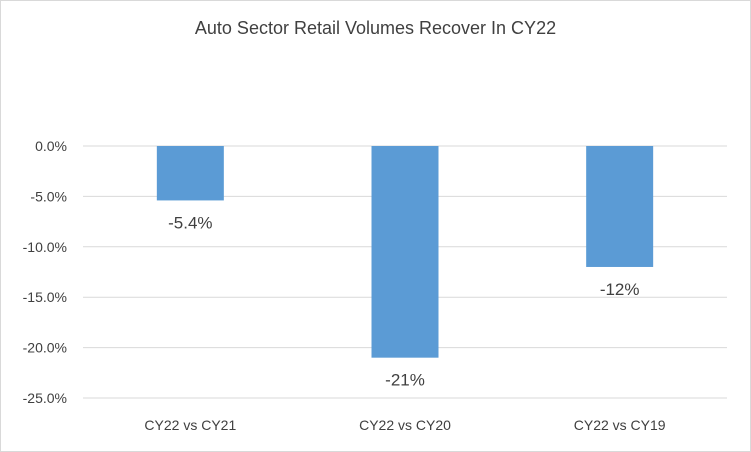 The image size is (751, 452). Describe the element at coordinates (45, 297) in the screenshot. I see `y-tick-label: -15.0%` at that location.